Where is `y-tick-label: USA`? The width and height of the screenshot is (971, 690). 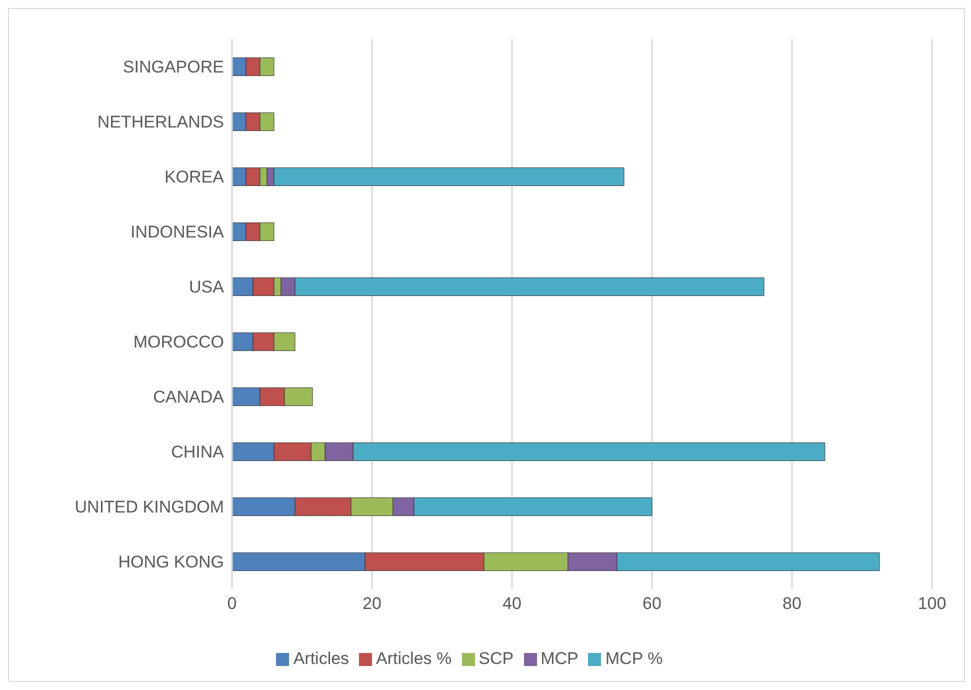
y-tick-label: USA is located at coordinates (207, 287).